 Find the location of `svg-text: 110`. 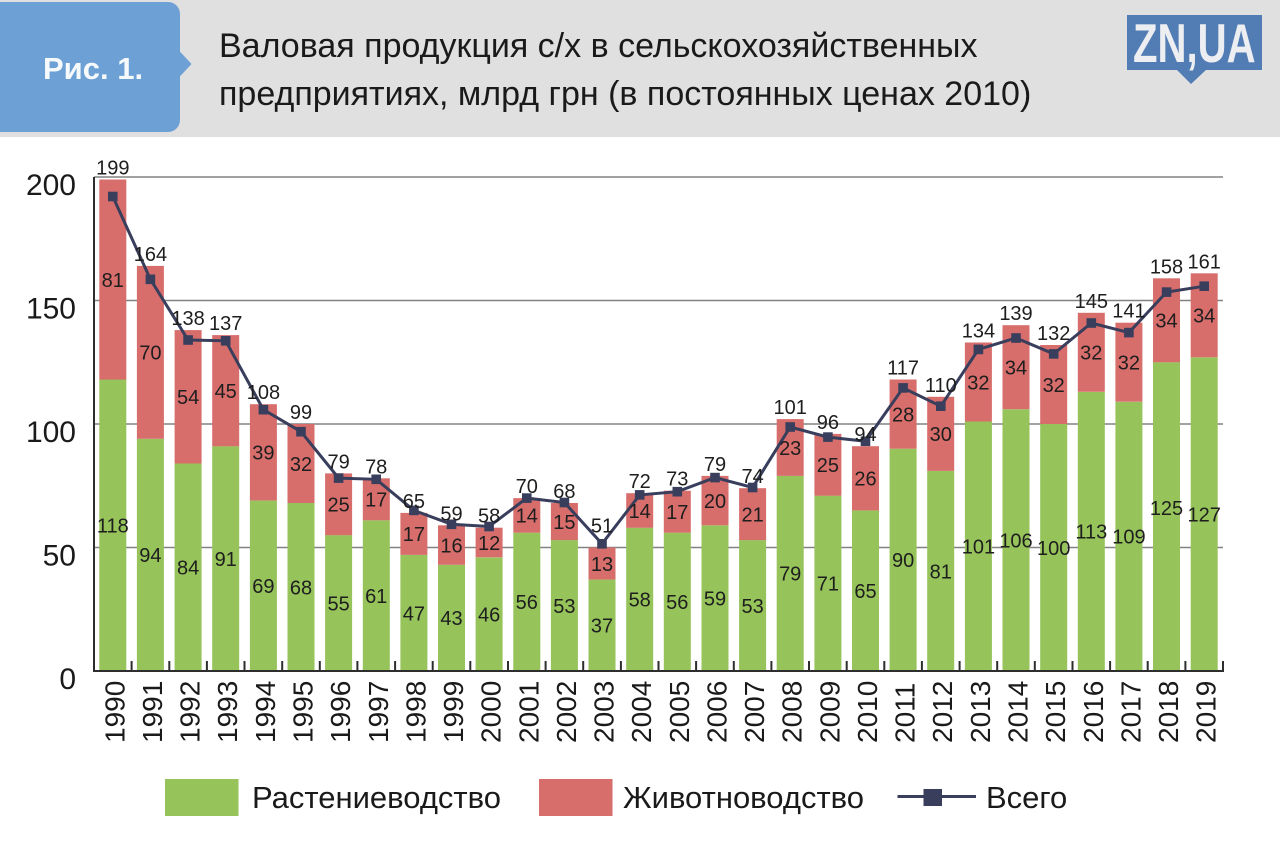

svg-text: 110 is located at coordinates (941, 386).